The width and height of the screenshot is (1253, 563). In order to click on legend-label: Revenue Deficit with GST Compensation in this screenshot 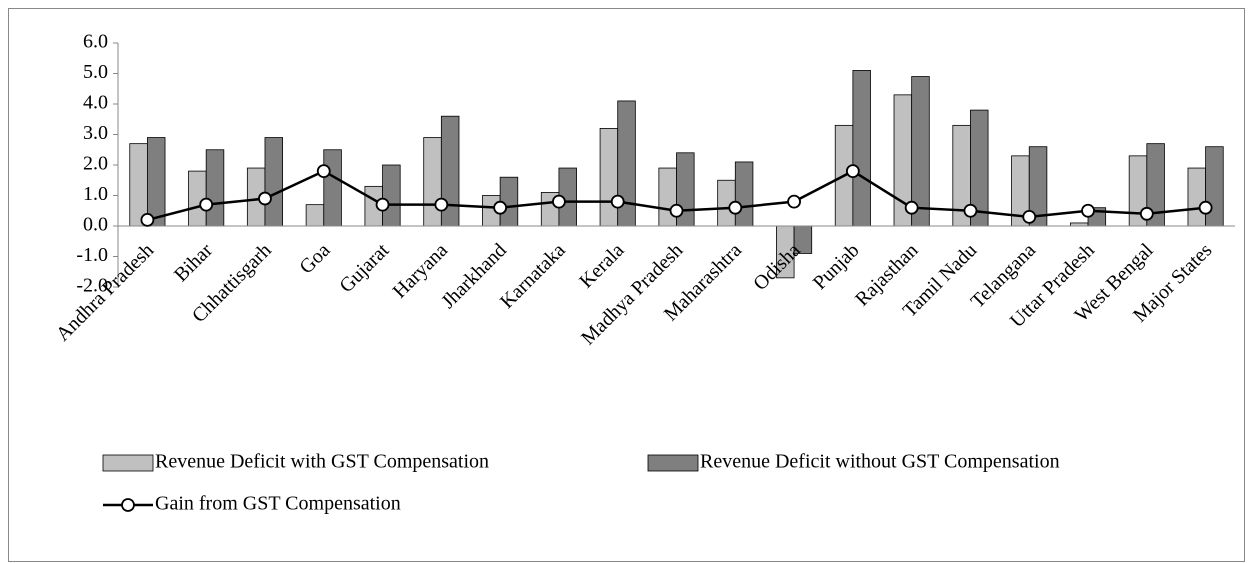, I will do `click(322, 462)`.